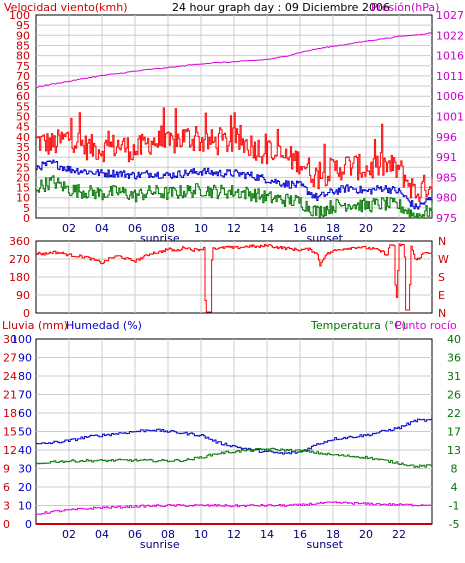  I want to click on wind-speed-tick-label: 35, so click(23, 147).